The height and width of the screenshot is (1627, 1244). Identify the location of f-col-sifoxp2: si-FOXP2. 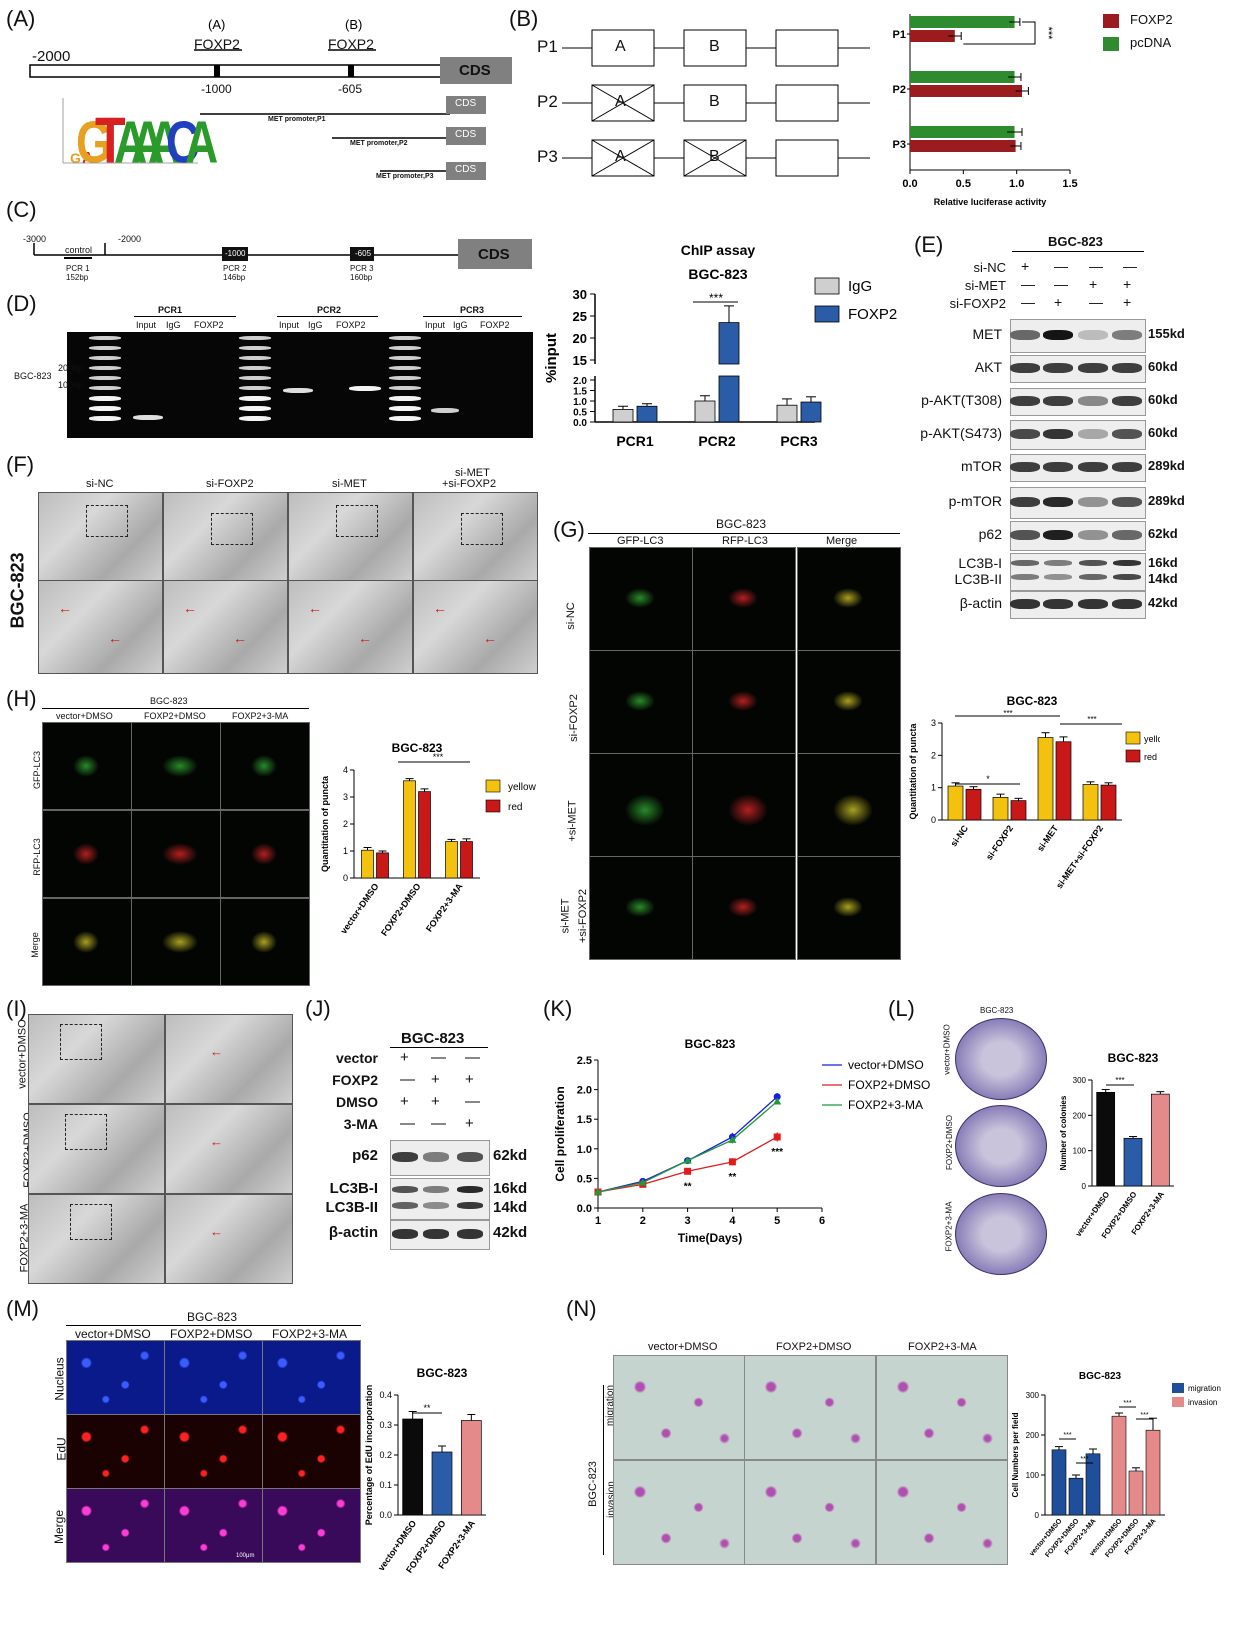
(230, 484).